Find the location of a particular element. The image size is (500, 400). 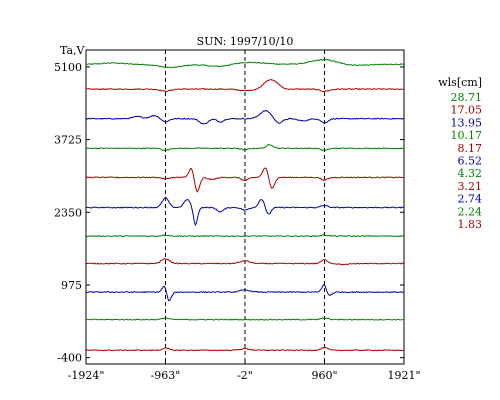

y-tick-label: 3725 is located at coordinates (68, 140).